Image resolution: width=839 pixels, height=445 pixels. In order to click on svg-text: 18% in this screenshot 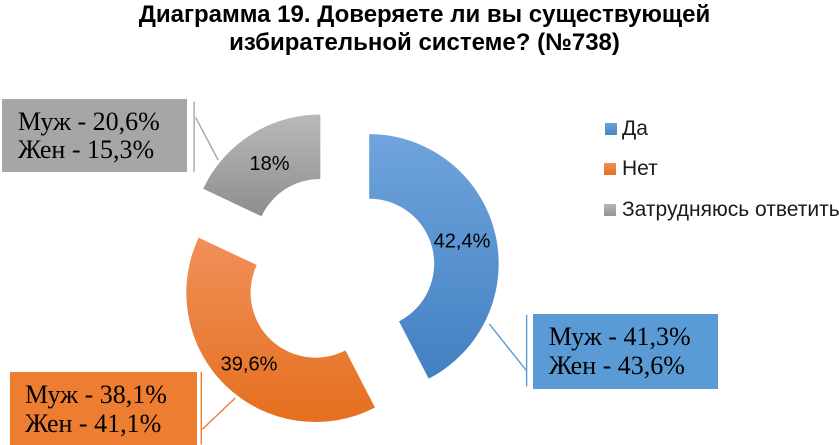, I will do `click(269, 164)`.